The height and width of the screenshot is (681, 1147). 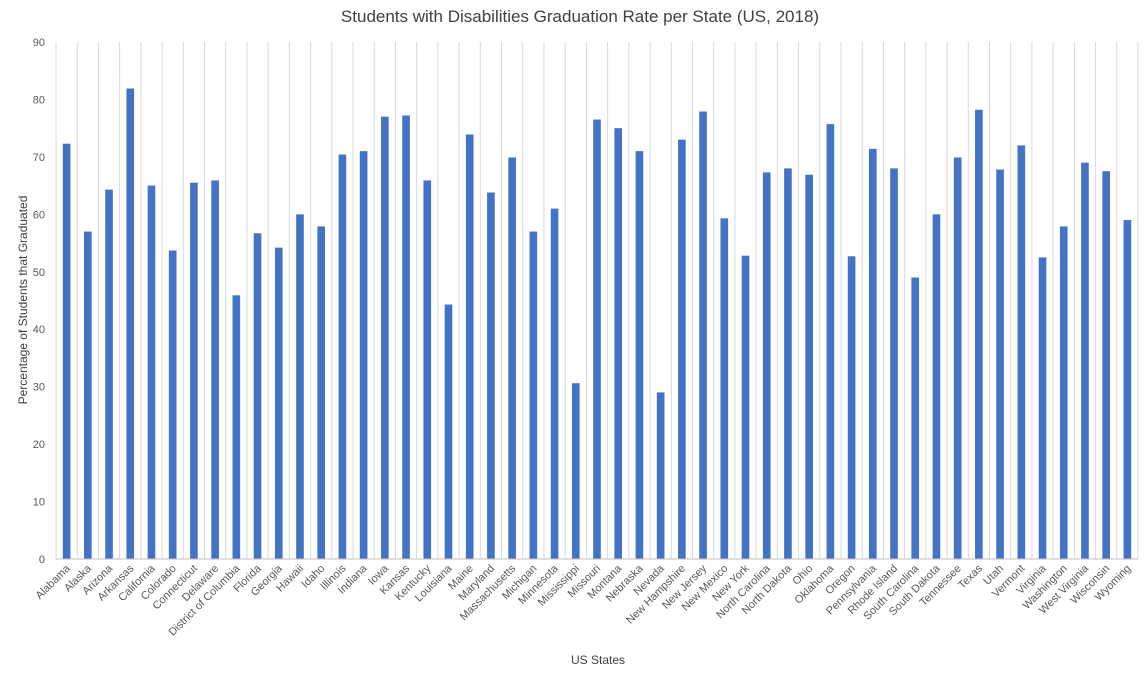 I want to click on y-tick-label: 30, so click(x=39, y=388).